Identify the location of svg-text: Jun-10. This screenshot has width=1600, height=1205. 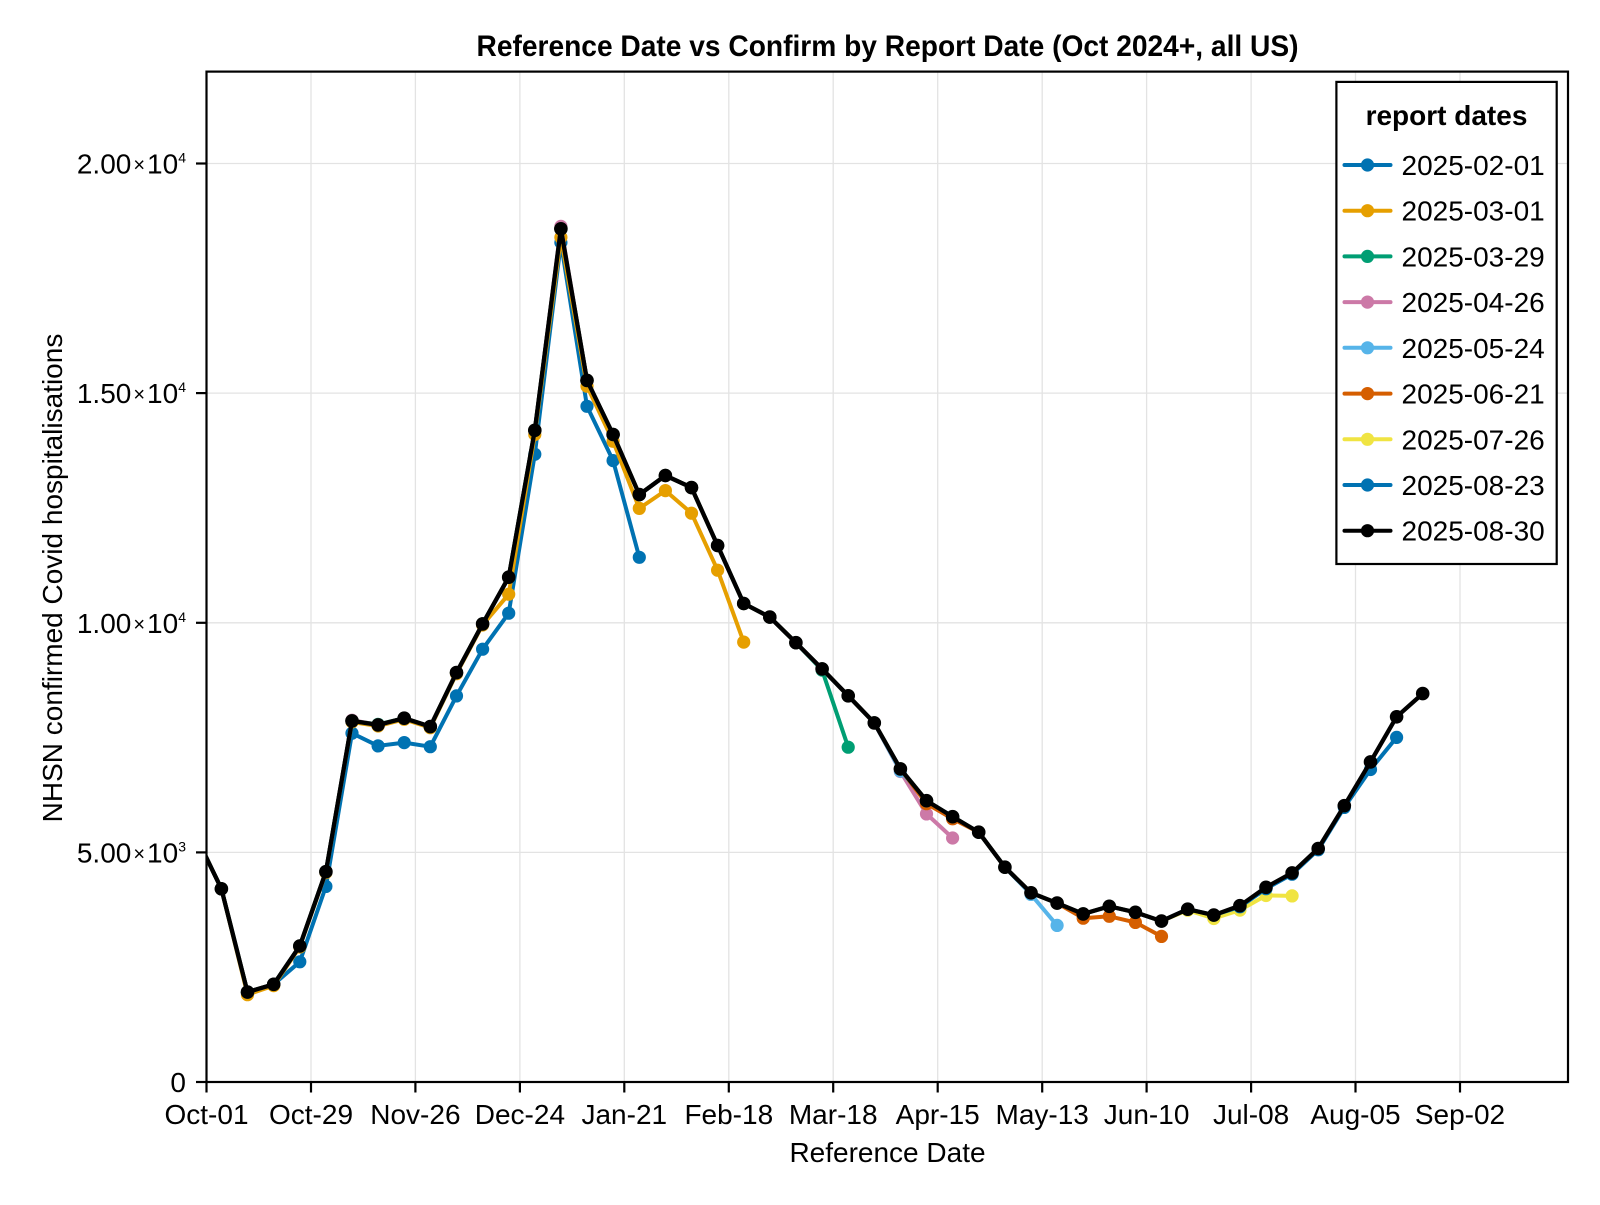
(1147, 1114).